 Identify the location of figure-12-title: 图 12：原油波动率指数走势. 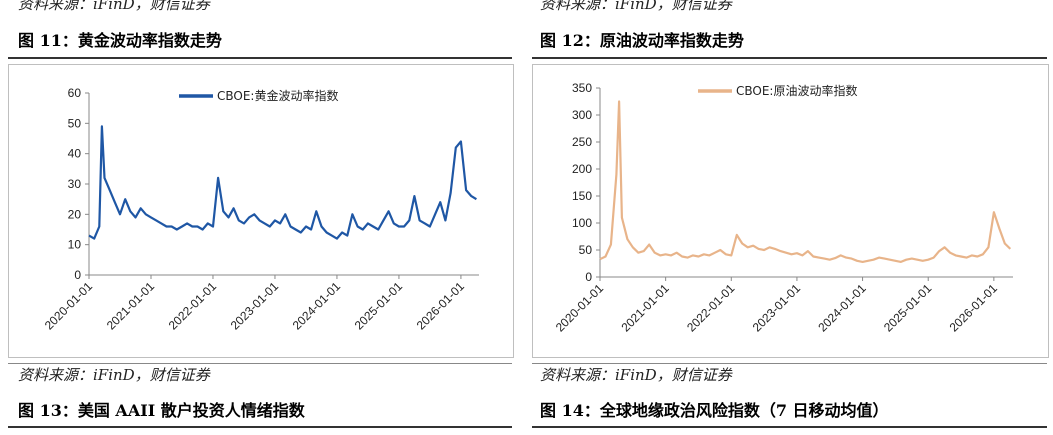
(642, 40).